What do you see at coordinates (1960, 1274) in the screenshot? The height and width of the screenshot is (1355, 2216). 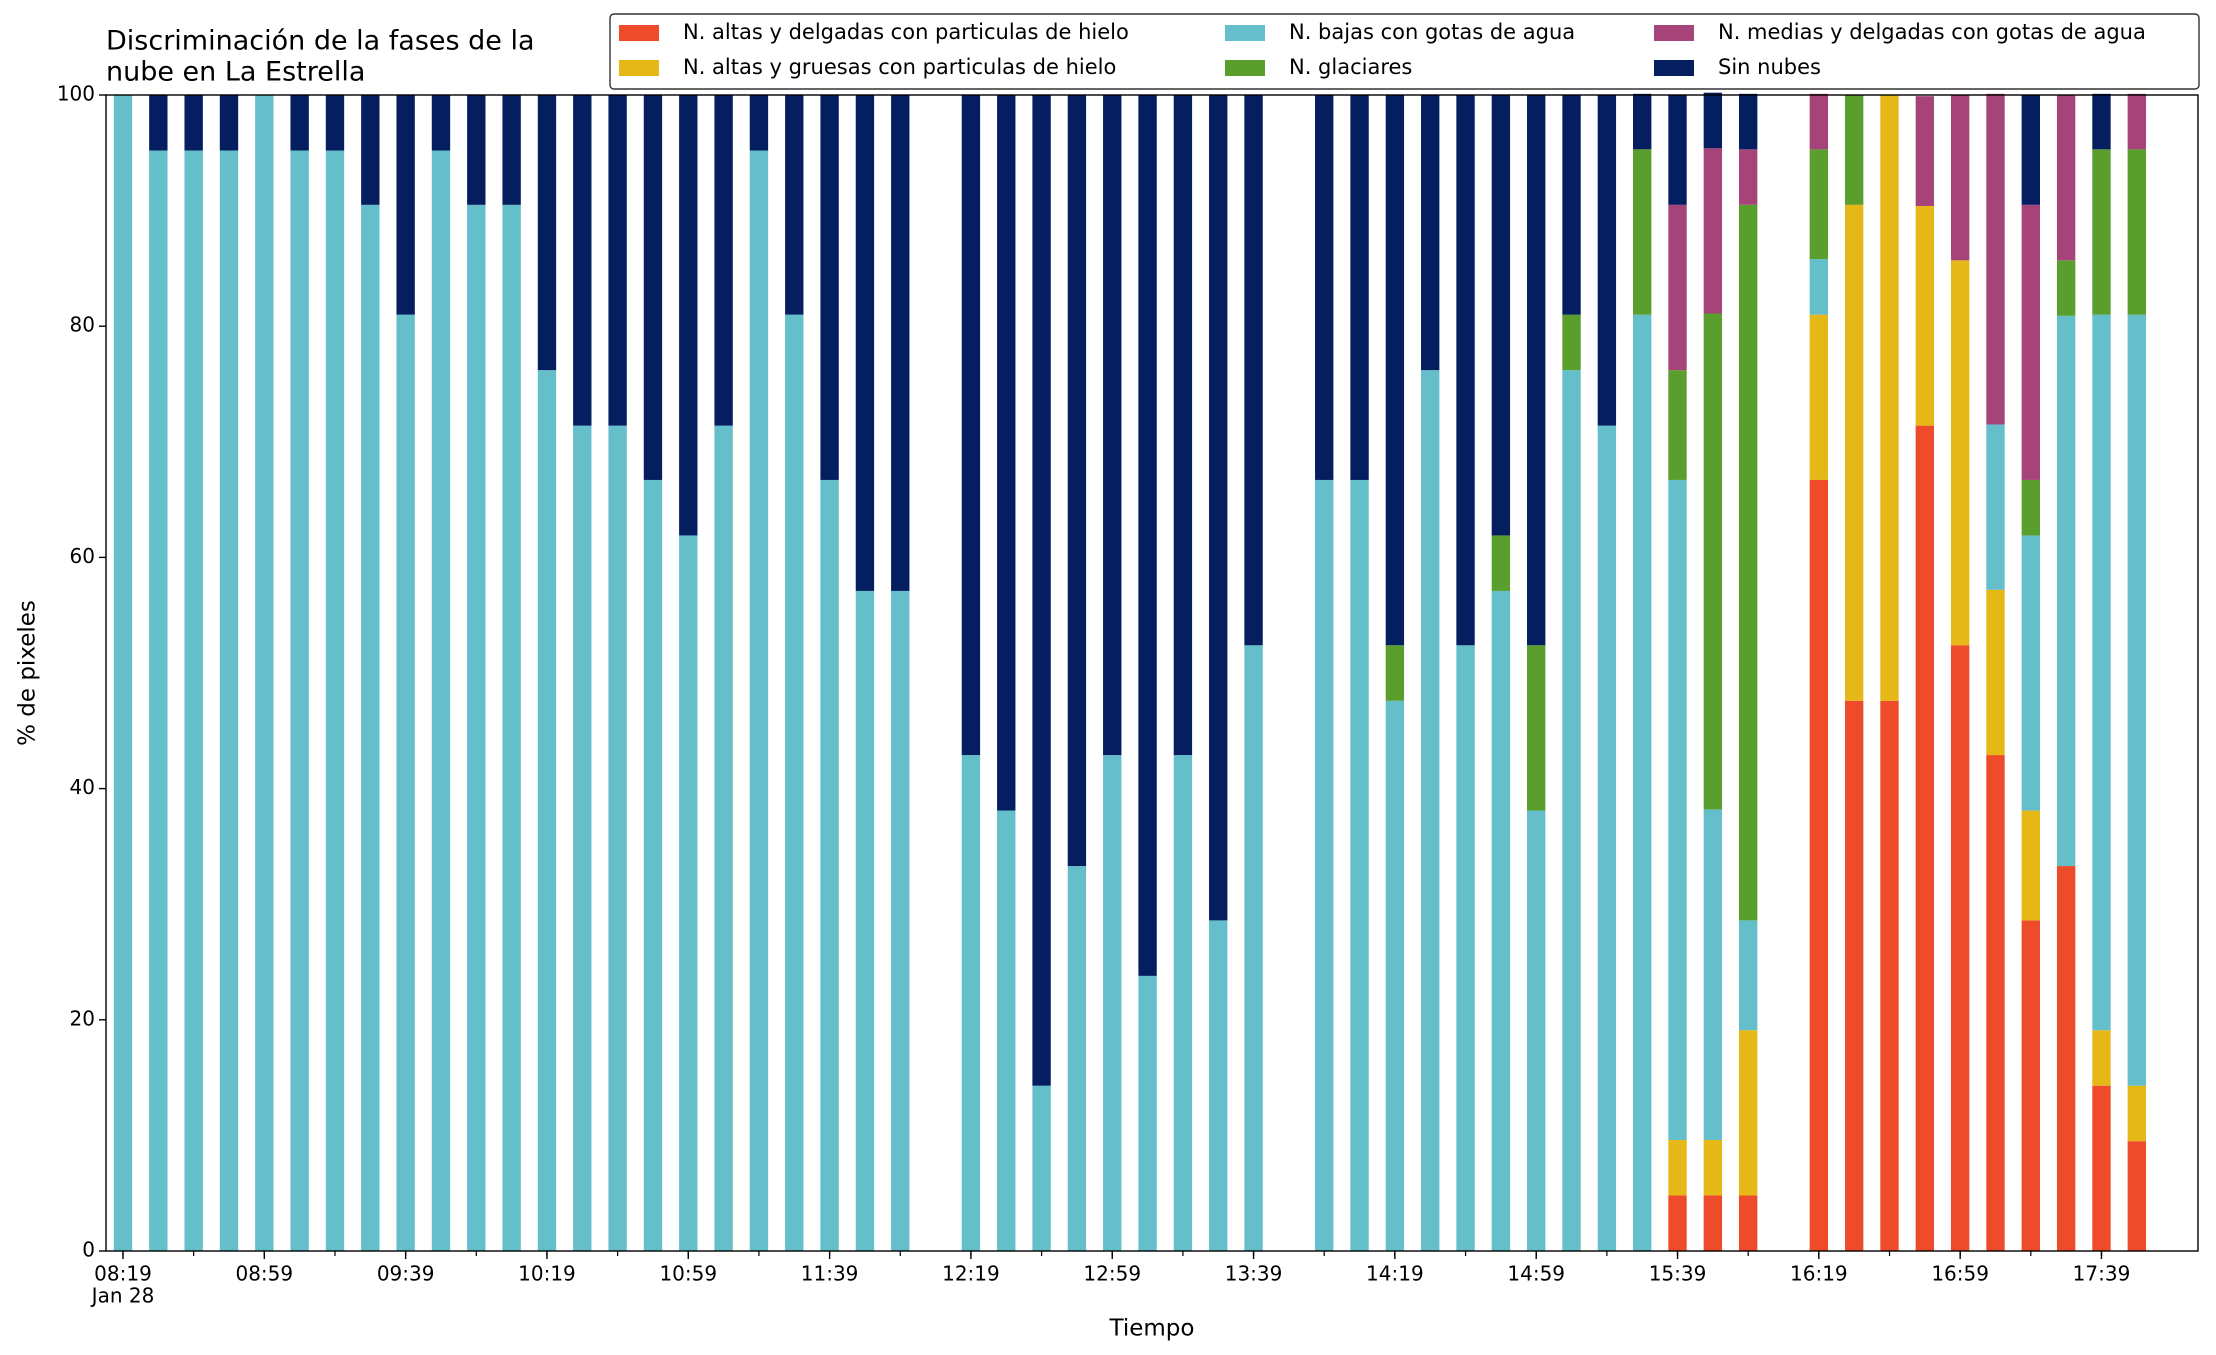 I see `x-tick-label: 16:59` at bounding box center [1960, 1274].